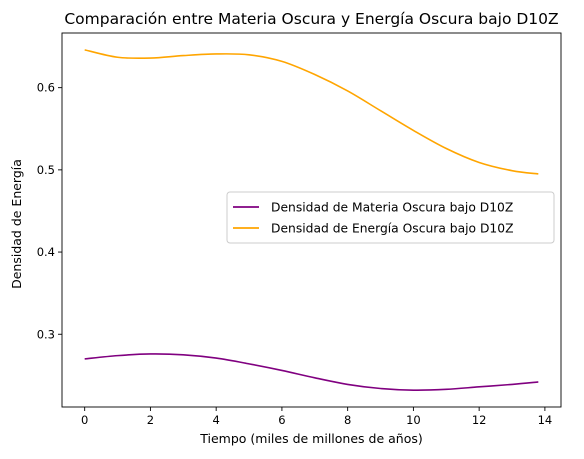 This screenshot has height=459, width=584. Describe the element at coordinates (216, 420) in the screenshot. I see `x-tick-label: 4` at that location.